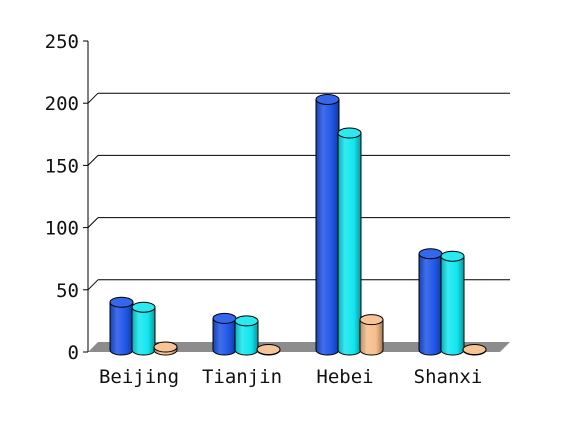  I want to click on y-tick-label: 50, so click(67, 291).